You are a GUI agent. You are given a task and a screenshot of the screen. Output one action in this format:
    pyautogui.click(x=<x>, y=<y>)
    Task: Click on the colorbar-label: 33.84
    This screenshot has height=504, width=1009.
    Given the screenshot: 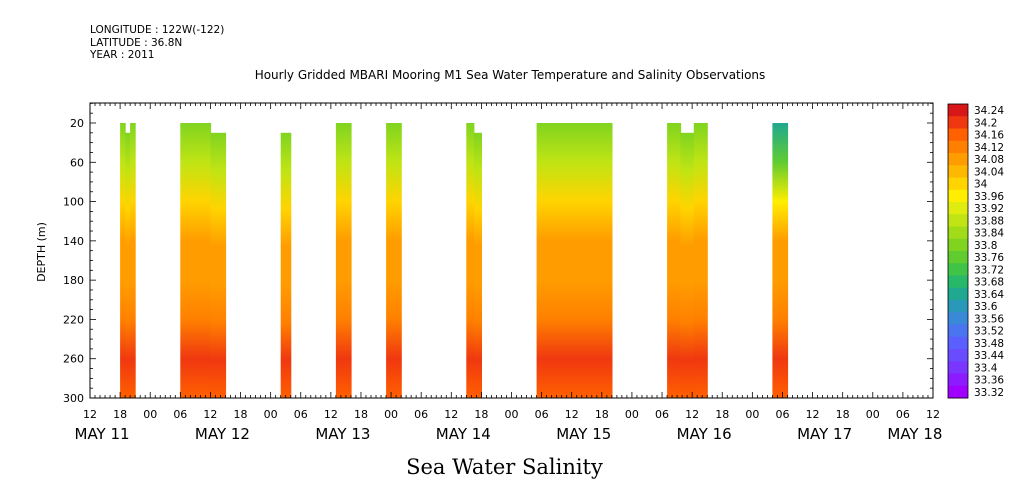 What is the action you would take?
    pyautogui.click(x=989, y=234)
    